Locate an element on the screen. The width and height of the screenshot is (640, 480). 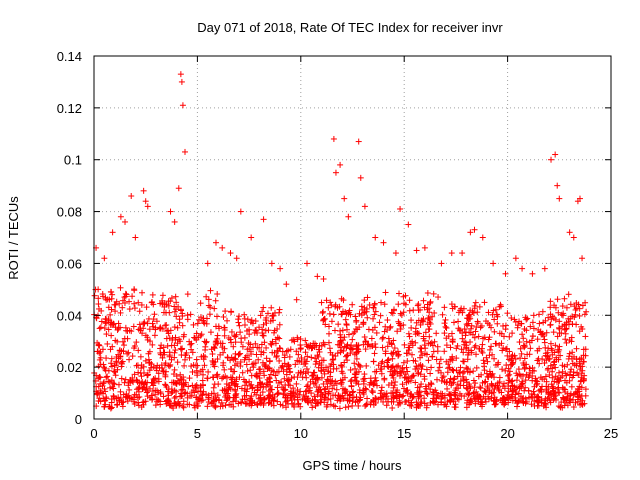
y-tick-label: 0.04 is located at coordinates (69, 315).